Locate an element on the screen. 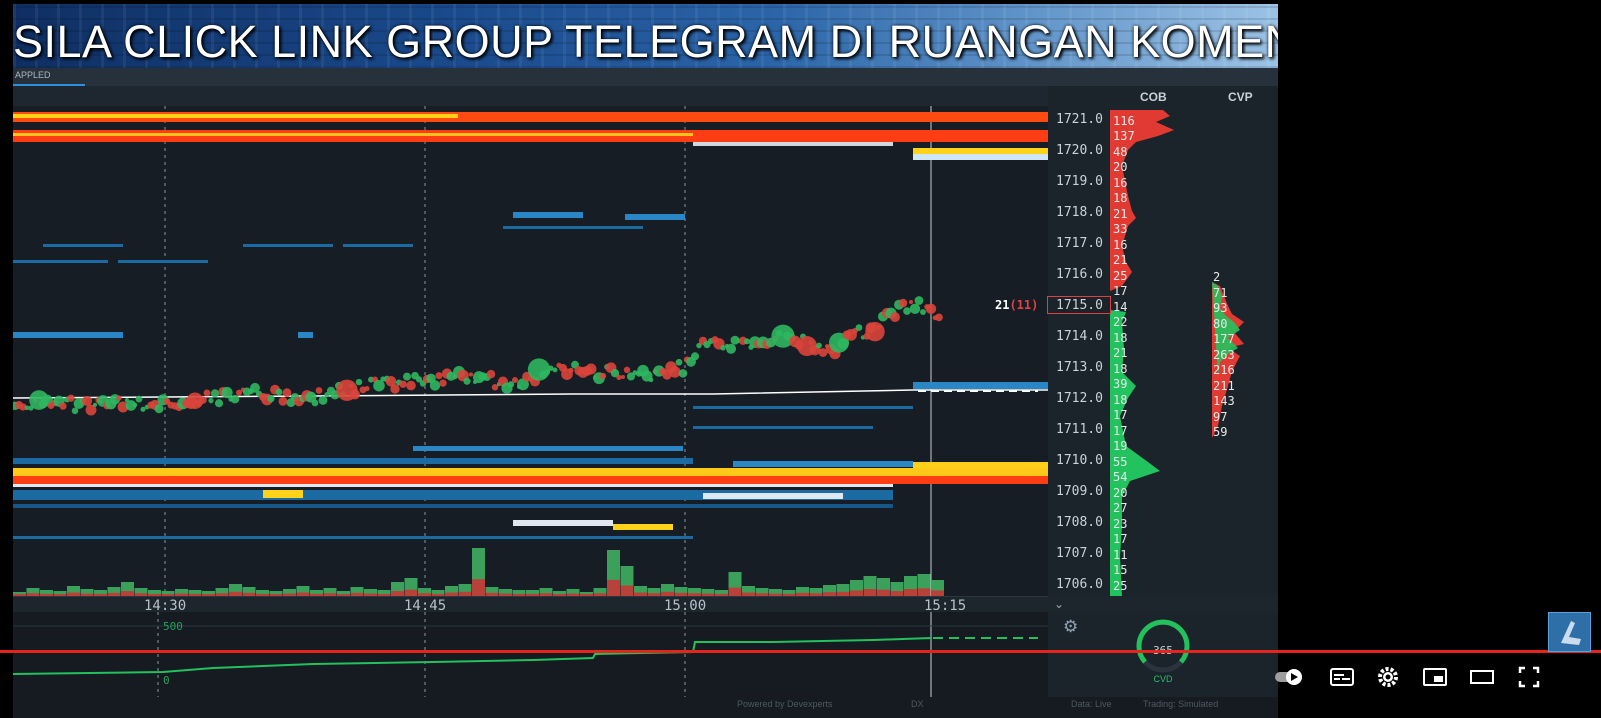 The width and height of the screenshot is (1601, 718). time-label: 14:30 is located at coordinates (165, 606).